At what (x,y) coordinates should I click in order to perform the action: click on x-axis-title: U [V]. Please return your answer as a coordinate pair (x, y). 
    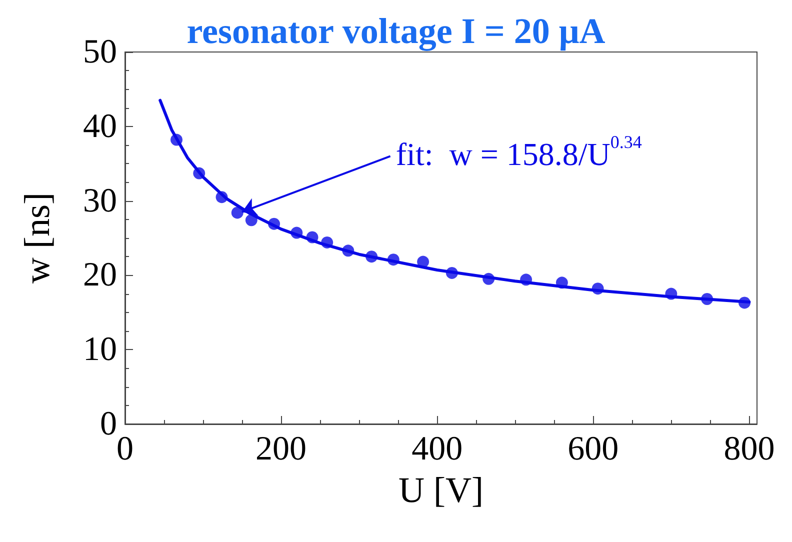
    Looking at the image, I should click on (441, 490).